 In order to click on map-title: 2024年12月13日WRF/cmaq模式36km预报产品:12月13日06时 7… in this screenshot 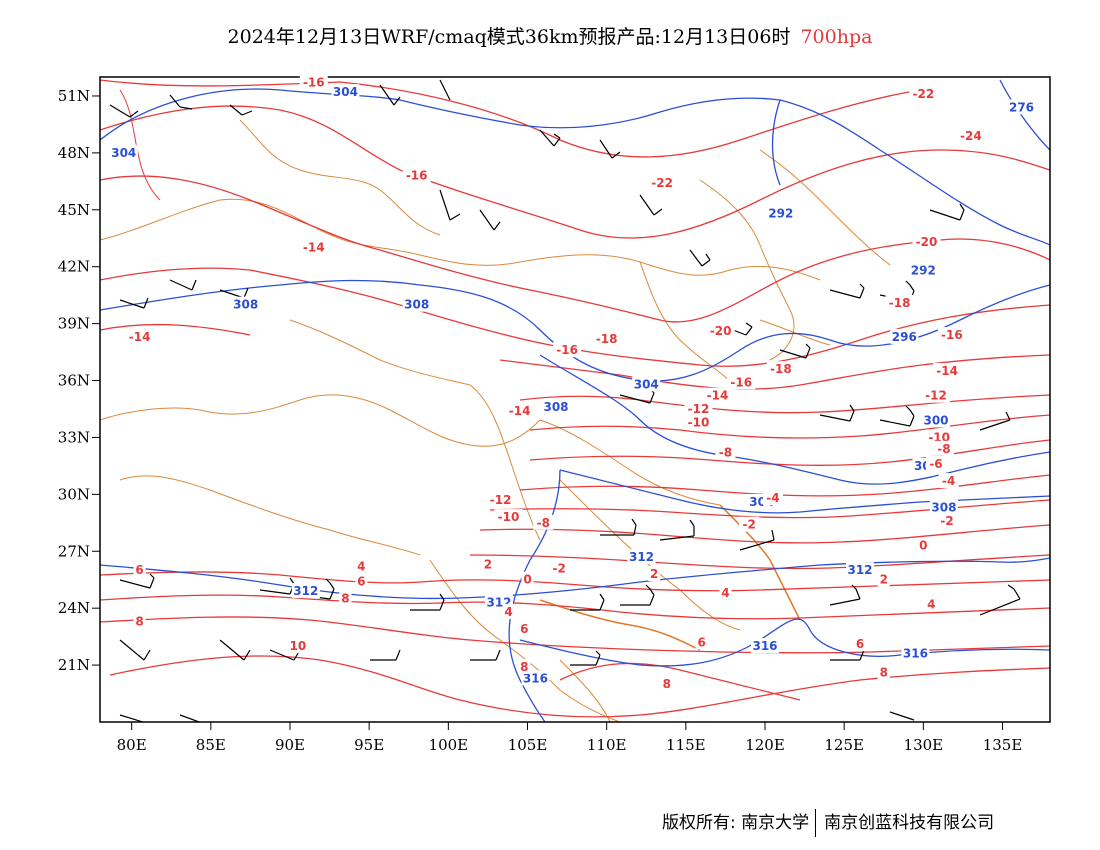, I will do `click(550, 35)`.